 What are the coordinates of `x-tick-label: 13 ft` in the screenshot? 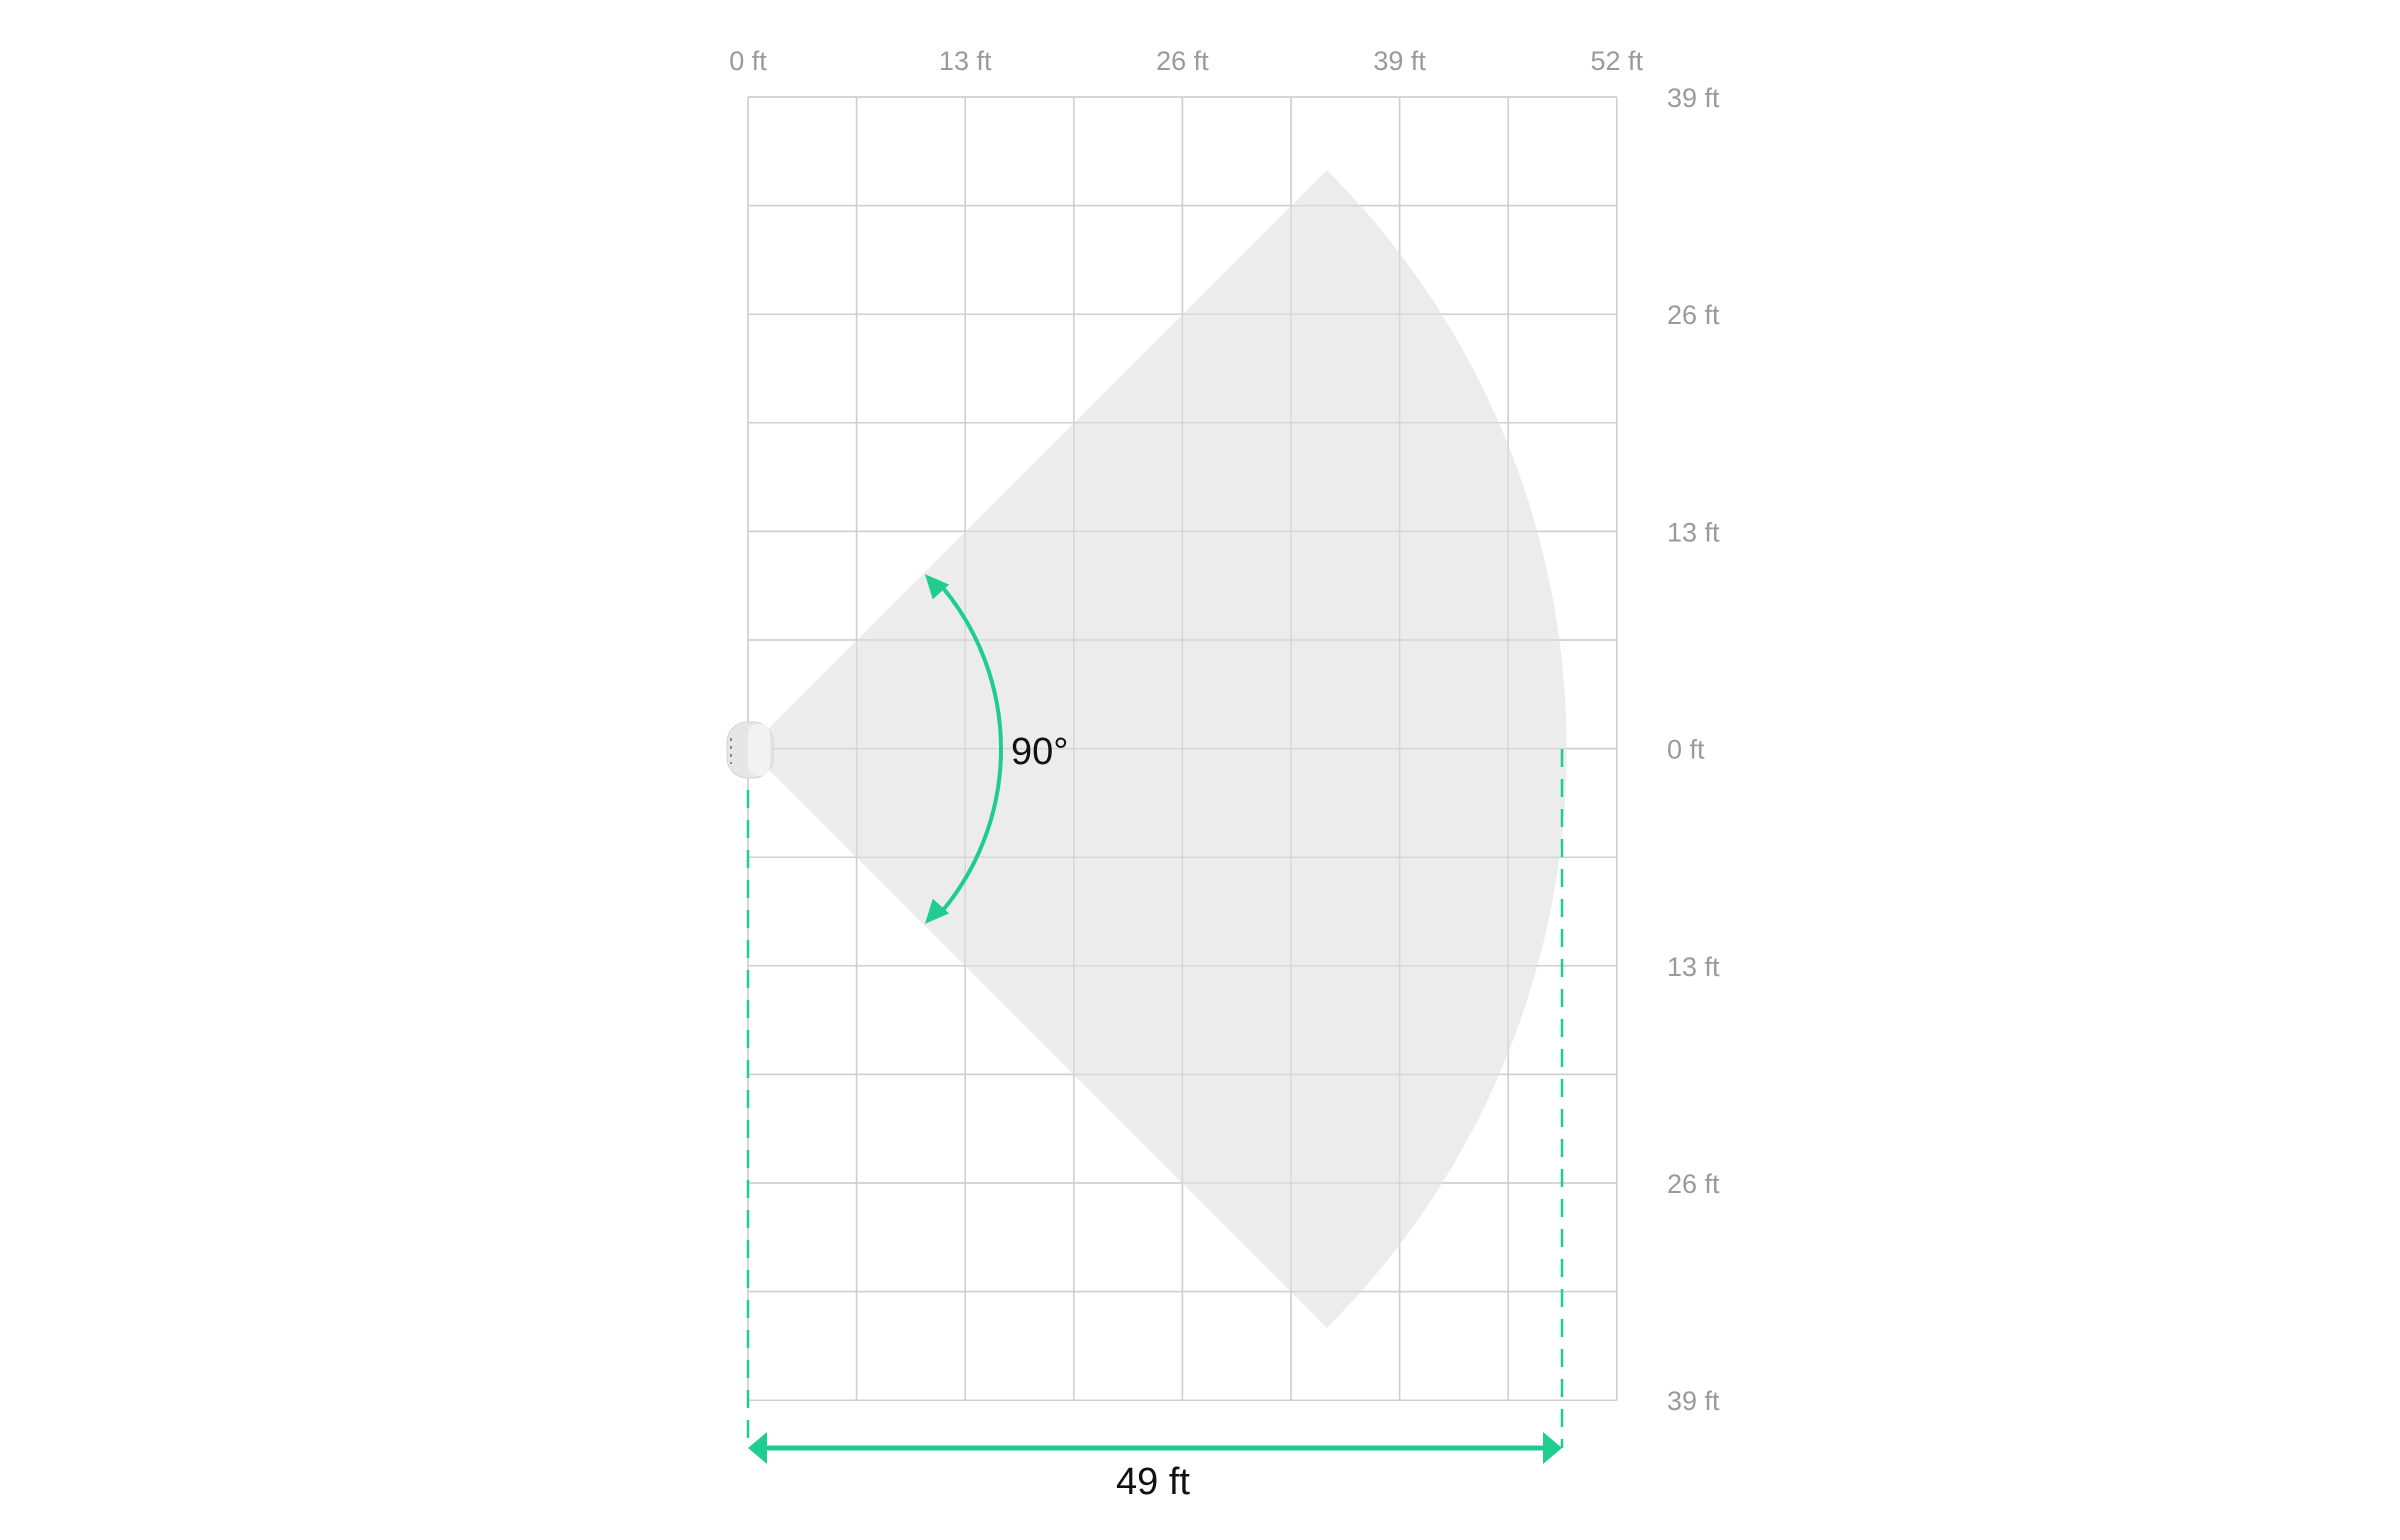 It's located at (965, 61).